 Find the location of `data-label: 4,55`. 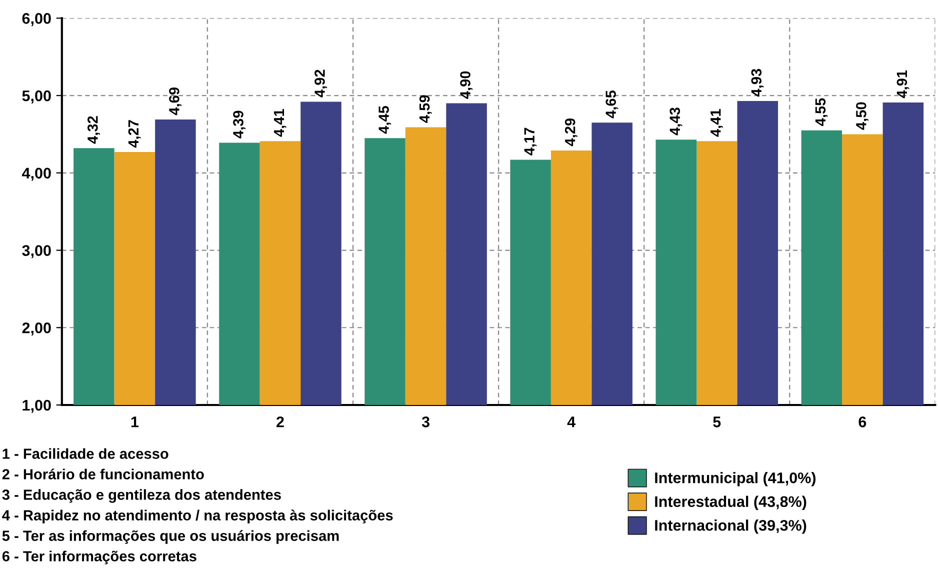

data-label: 4,55 is located at coordinates (821, 112).